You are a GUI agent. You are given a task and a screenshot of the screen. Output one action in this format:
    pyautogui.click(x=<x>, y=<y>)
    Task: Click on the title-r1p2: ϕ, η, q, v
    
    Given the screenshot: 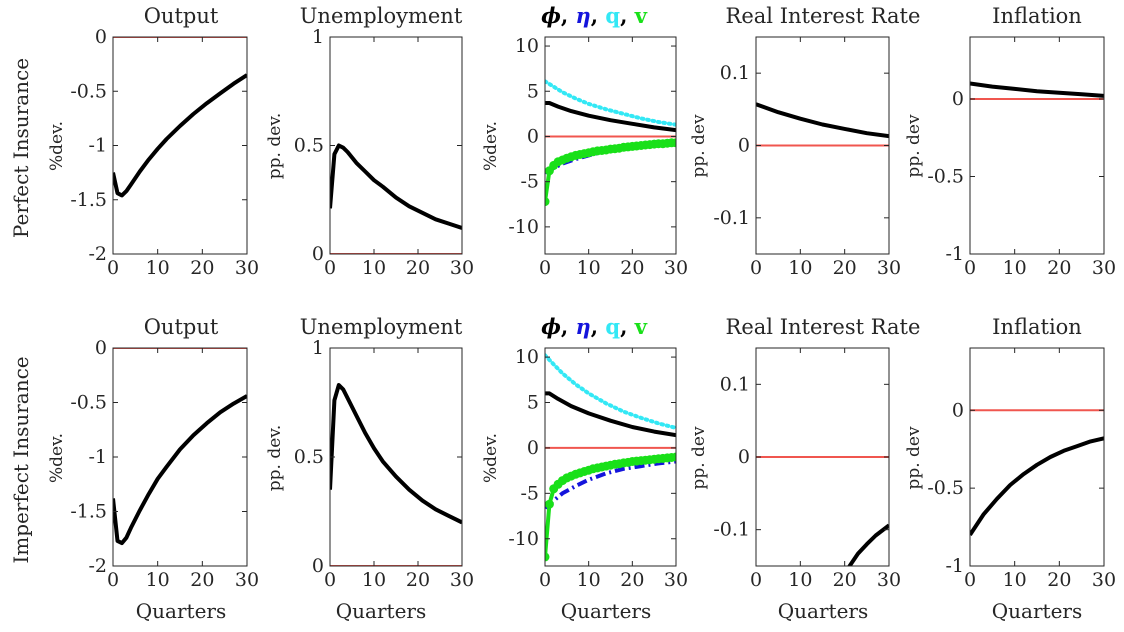 What is the action you would take?
    pyautogui.click(x=594, y=326)
    